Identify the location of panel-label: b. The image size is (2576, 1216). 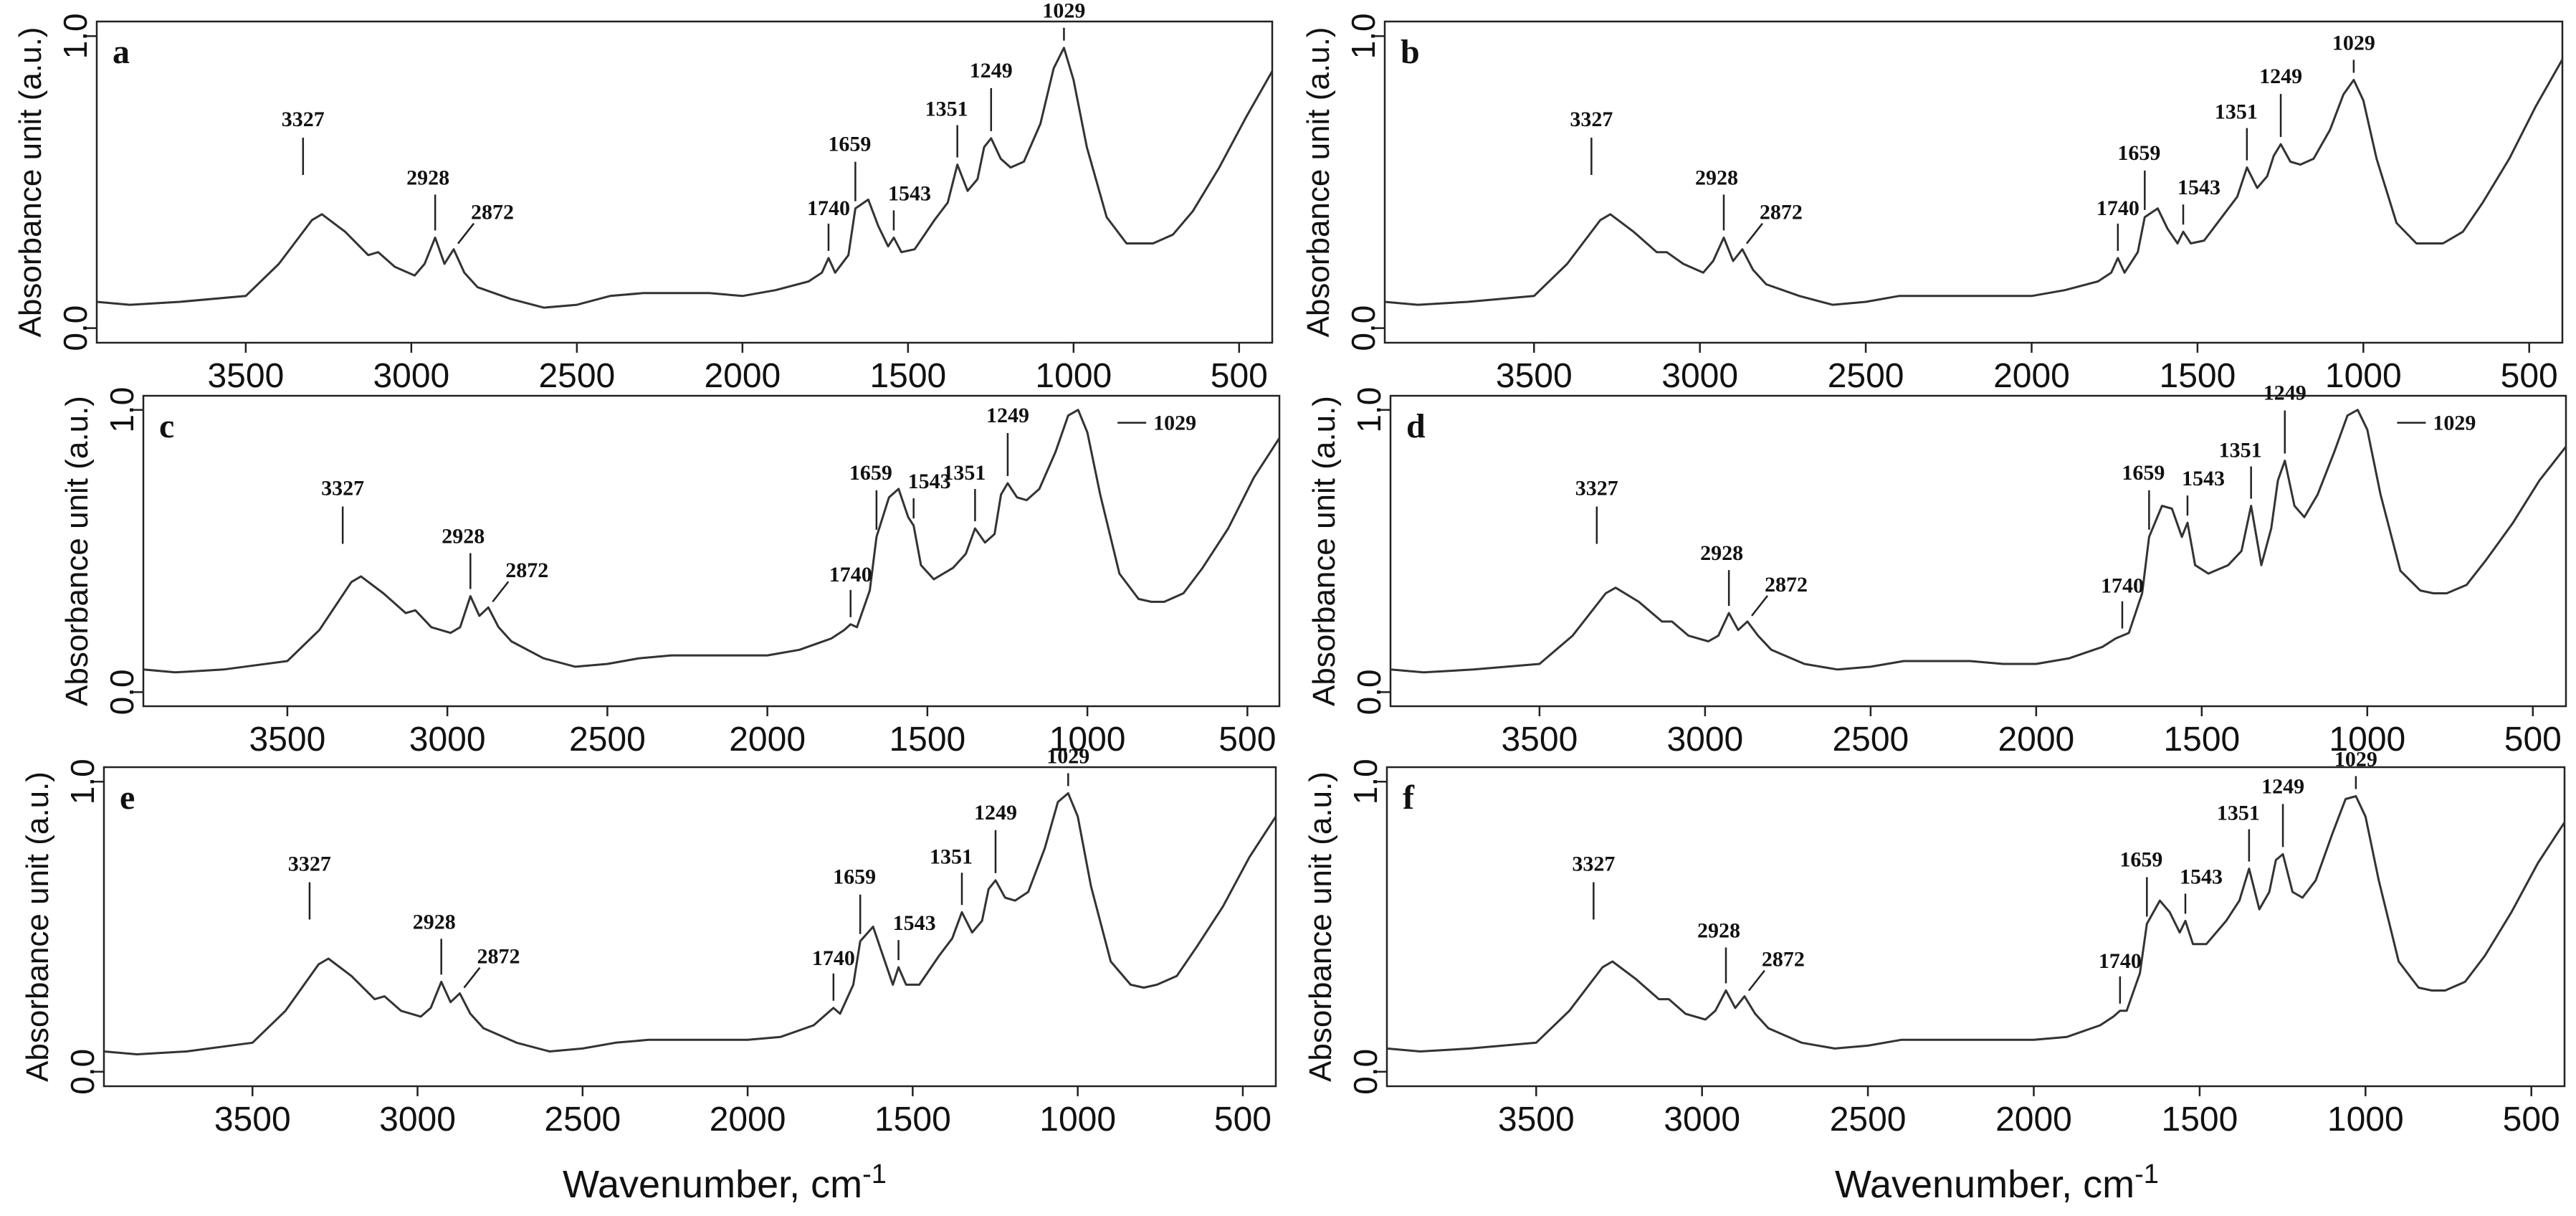
(1410, 52).